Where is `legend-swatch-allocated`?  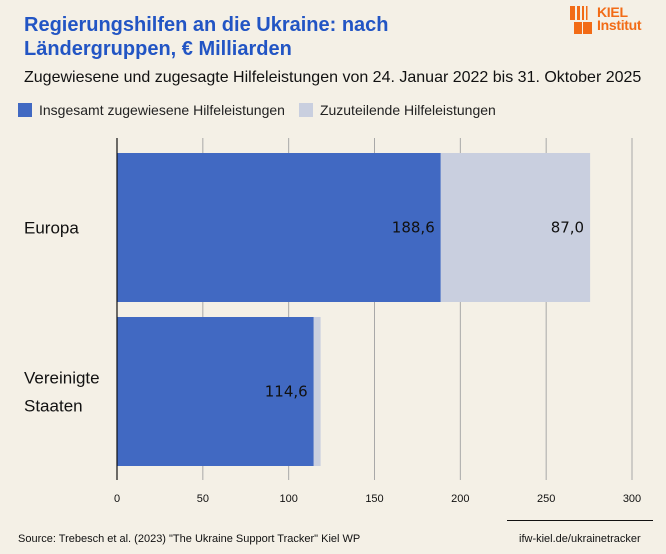 legend-swatch-allocated is located at coordinates (25, 110).